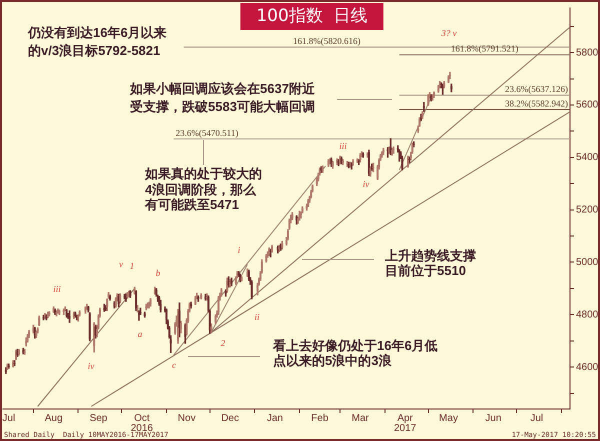 The height and width of the screenshot is (441, 600). Describe the element at coordinates (203, 189) in the screenshot. I see `annotation: 如果真的处于较大的4浪回调阶段，那么有可能跌至5471` at that location.